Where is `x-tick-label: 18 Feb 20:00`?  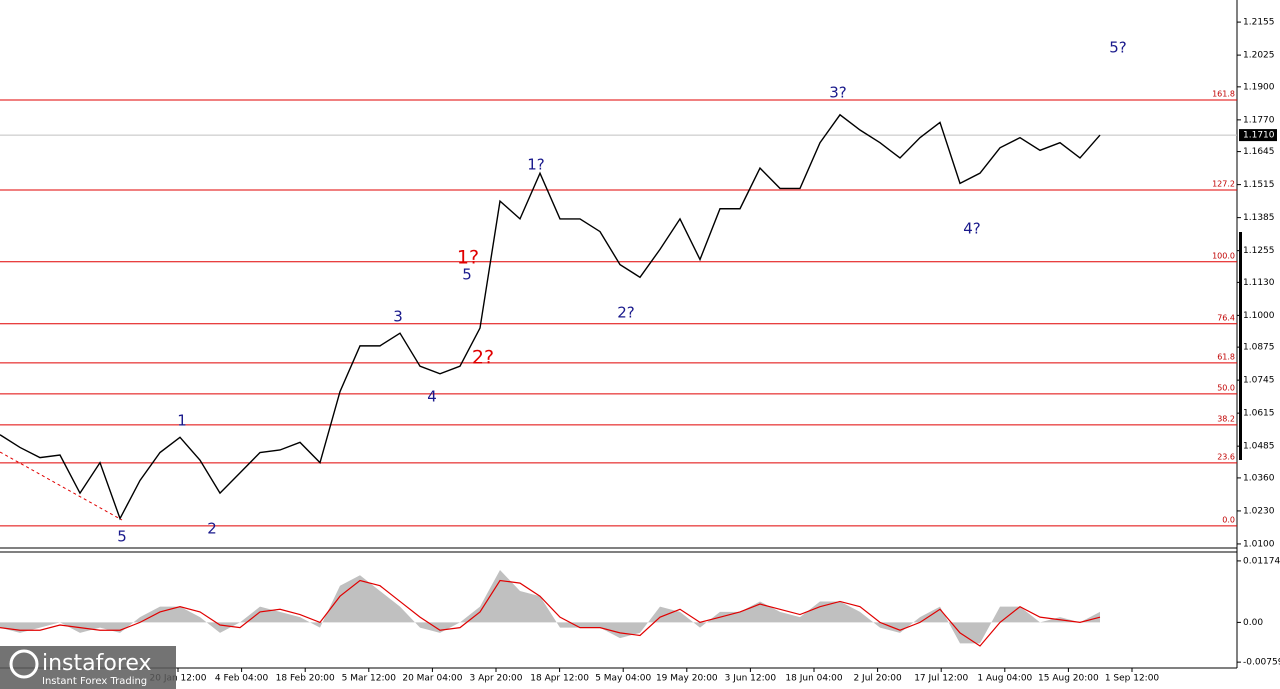
x-tick-label: 18 Feb 20:00 is located at coordinates (305, 679).